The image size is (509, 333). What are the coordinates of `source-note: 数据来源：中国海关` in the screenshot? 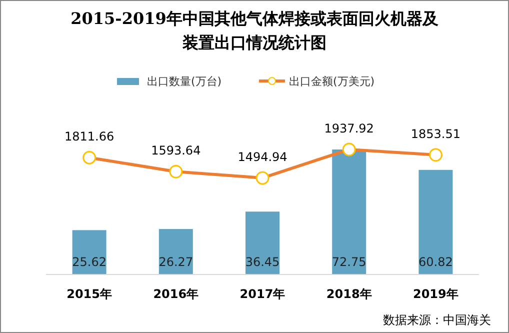 It's located at (437, 320).